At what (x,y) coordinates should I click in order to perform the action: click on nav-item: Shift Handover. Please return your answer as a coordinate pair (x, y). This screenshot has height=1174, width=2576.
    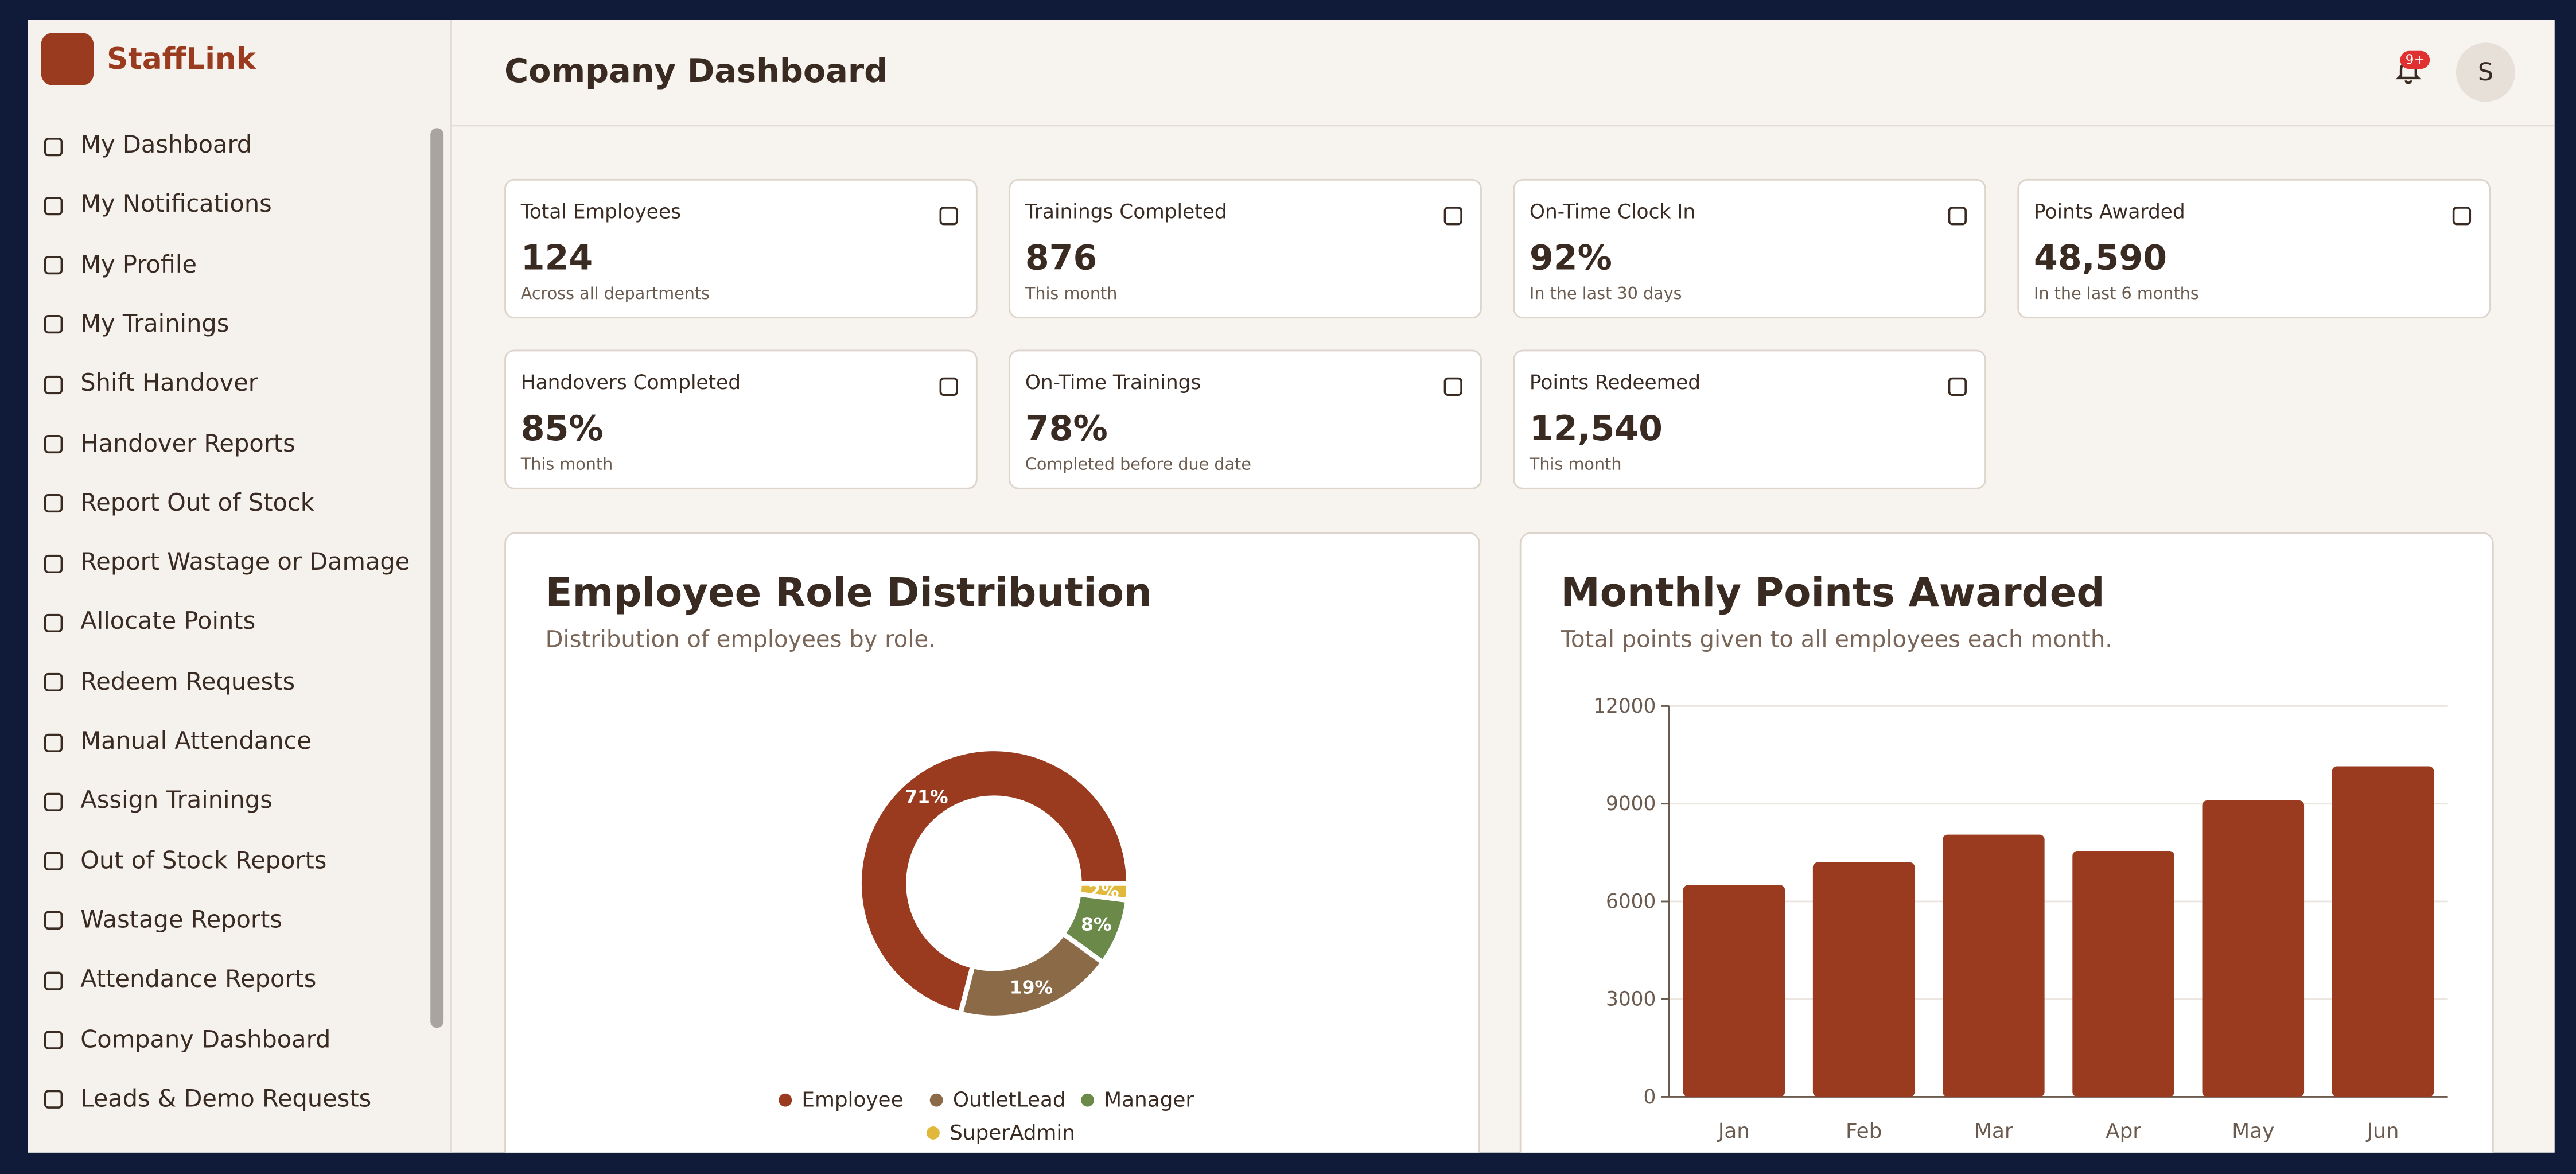
    Looking at the image, I should click on (149, 384).